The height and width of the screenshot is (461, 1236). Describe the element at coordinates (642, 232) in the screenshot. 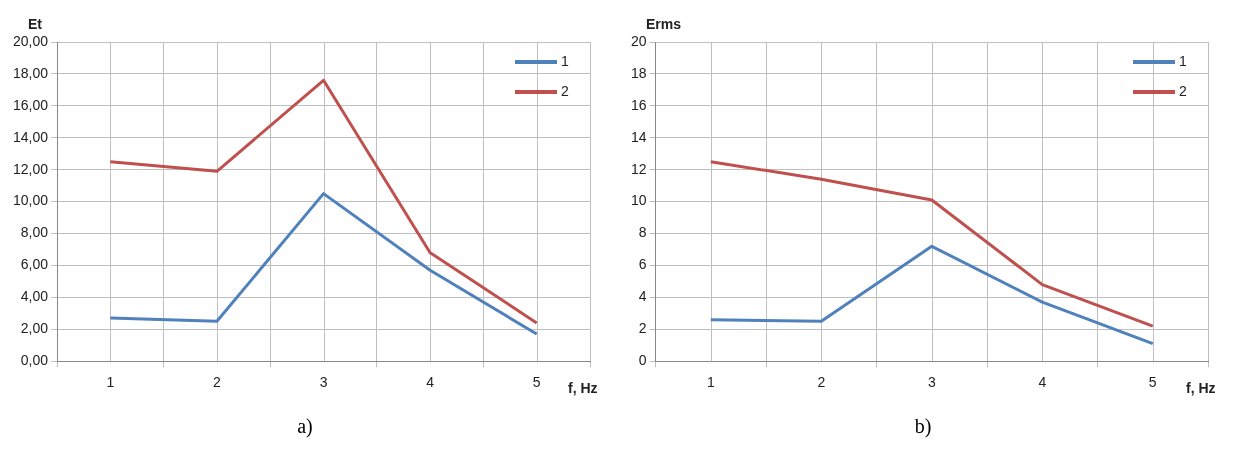

I see `y-tick-label: 8` at that location.